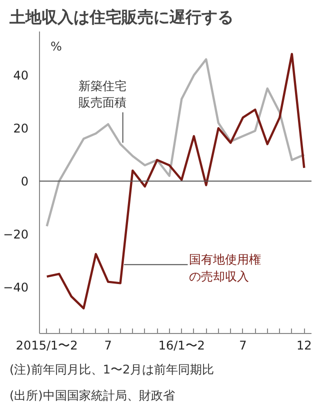 Image resolution: width=321 pixels, height=407 pixels. What do you see at coordinates (21, 75) in the screenshot?
I see `y-tick-label: 40` at bounding box center [21, 75].